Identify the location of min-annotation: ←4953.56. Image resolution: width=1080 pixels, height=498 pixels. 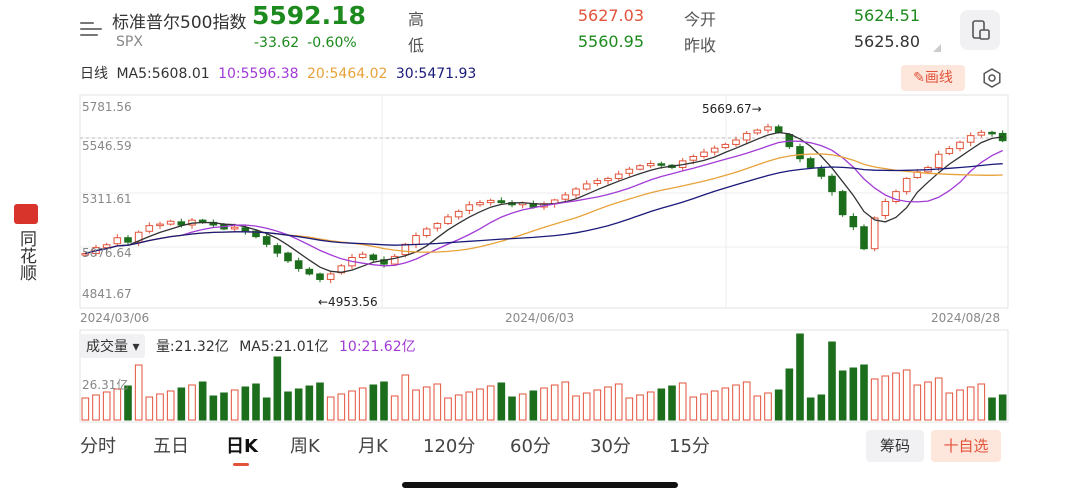
(348, 302).